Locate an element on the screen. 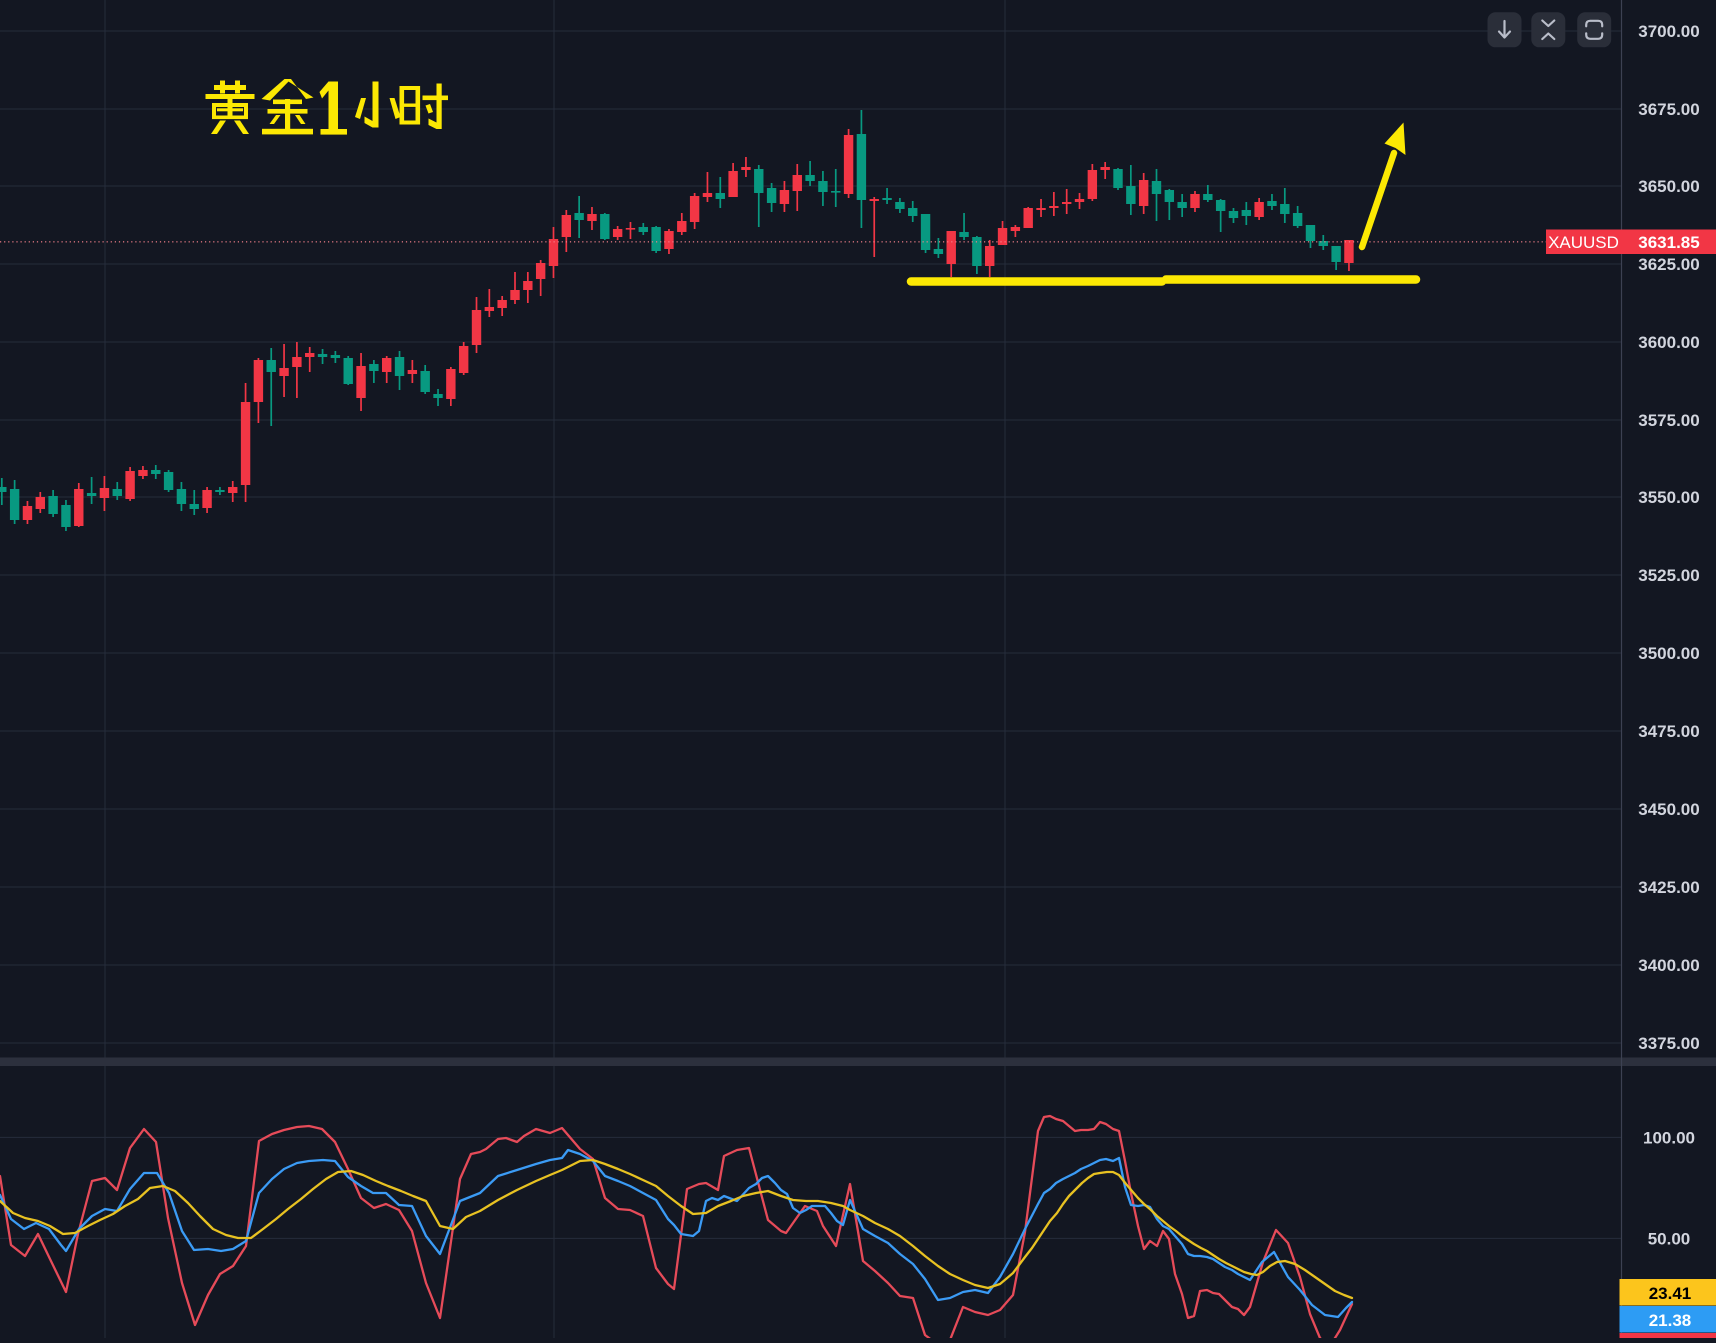 This screenshot has height=1343, width=1716. svg-text: 21.38 is located at coordinates (1670, 1320).